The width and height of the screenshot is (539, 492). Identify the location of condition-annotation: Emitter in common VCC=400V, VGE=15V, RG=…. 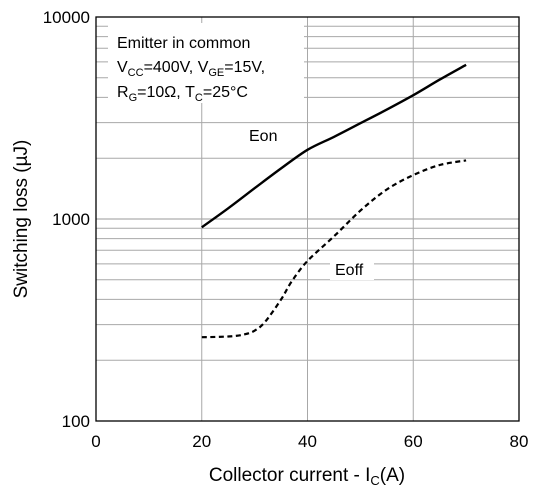
(206, 63).